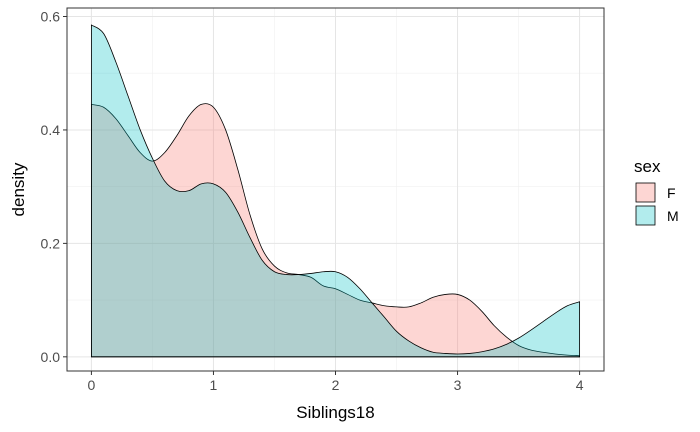  What do you see at coordinates (336, 385) in the screenshot?
I see `x-tick-label: 2` at bounding box center [336, 385].